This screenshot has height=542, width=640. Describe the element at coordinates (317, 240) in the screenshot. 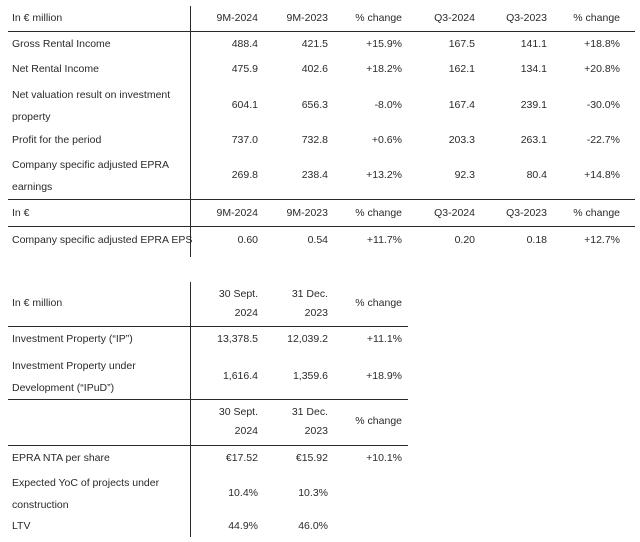

I see `cell: 0.54` at that location.